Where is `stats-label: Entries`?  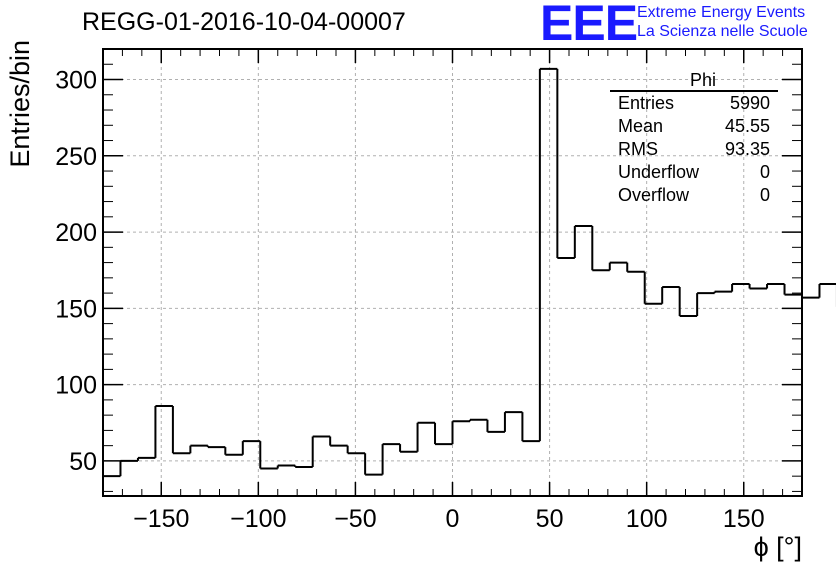 stats-label: Entries is located at coordinates (646, 103).